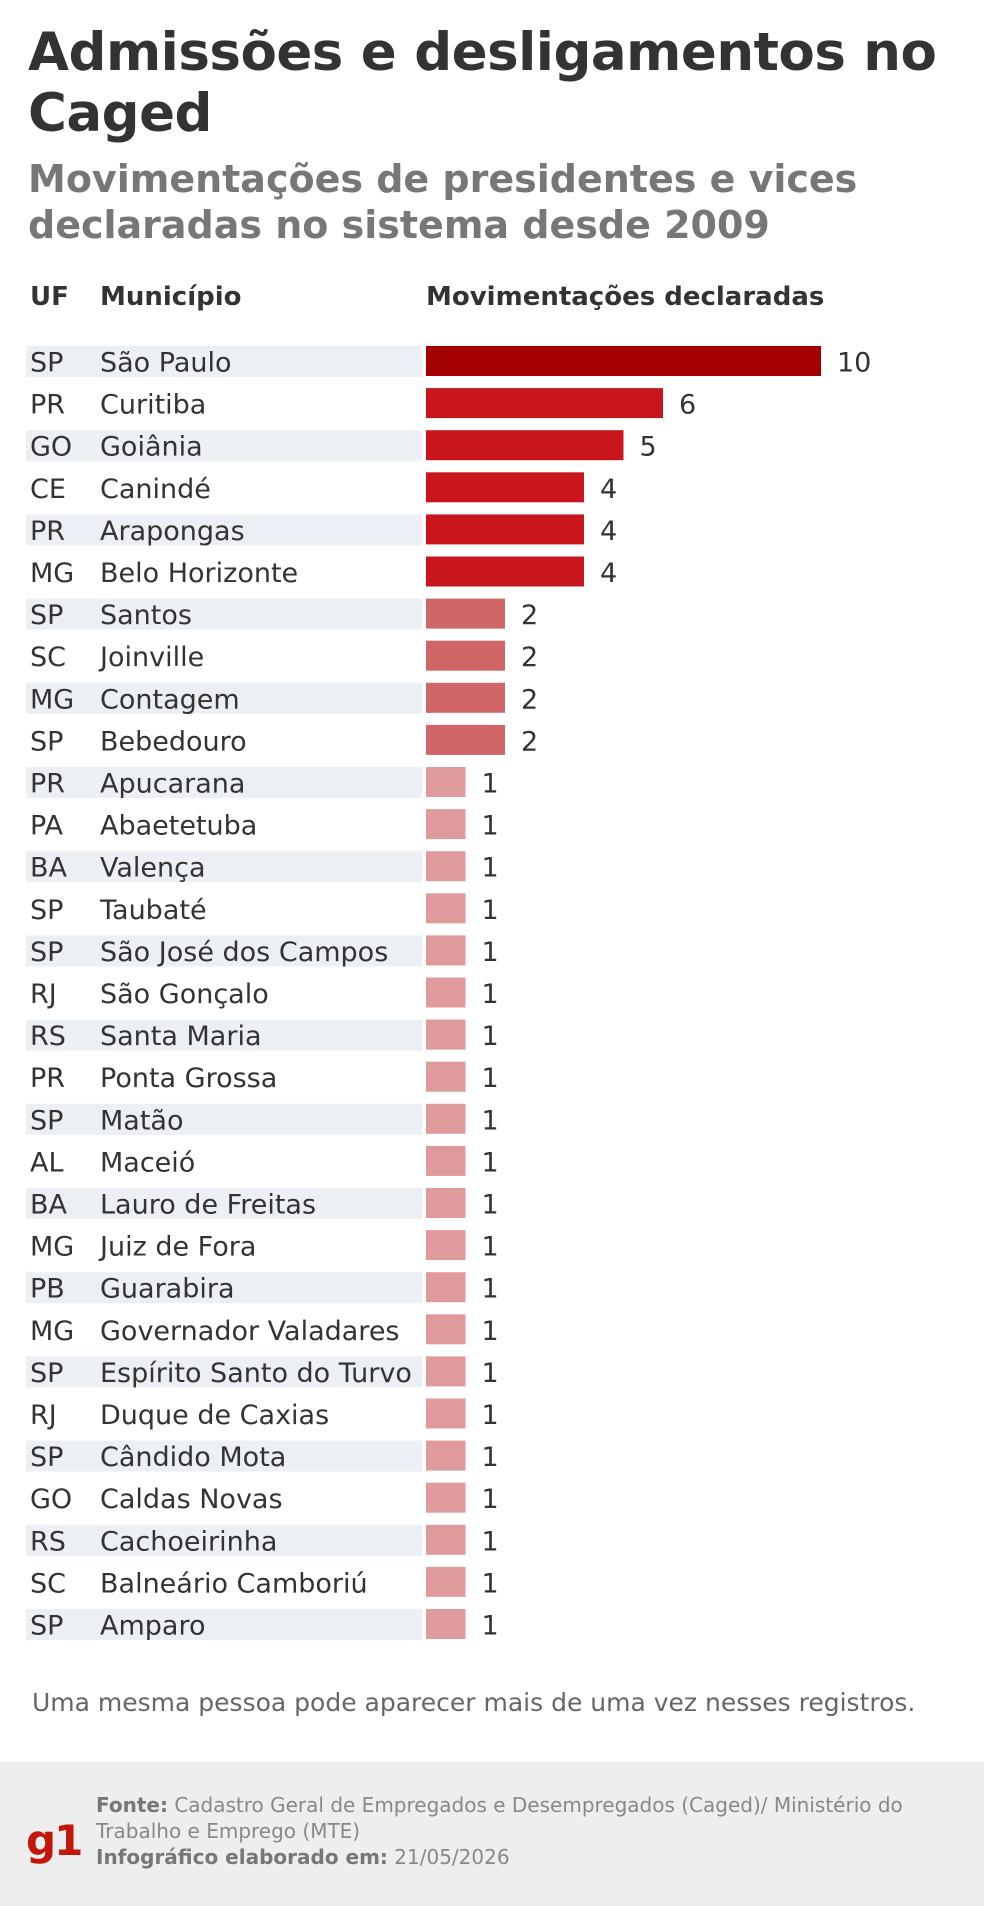 The width and height of the screenshot is (984, 1906). Describe the element at coordinates (49, 297) in the screenshot. I see `header-uf: UF` at that location.